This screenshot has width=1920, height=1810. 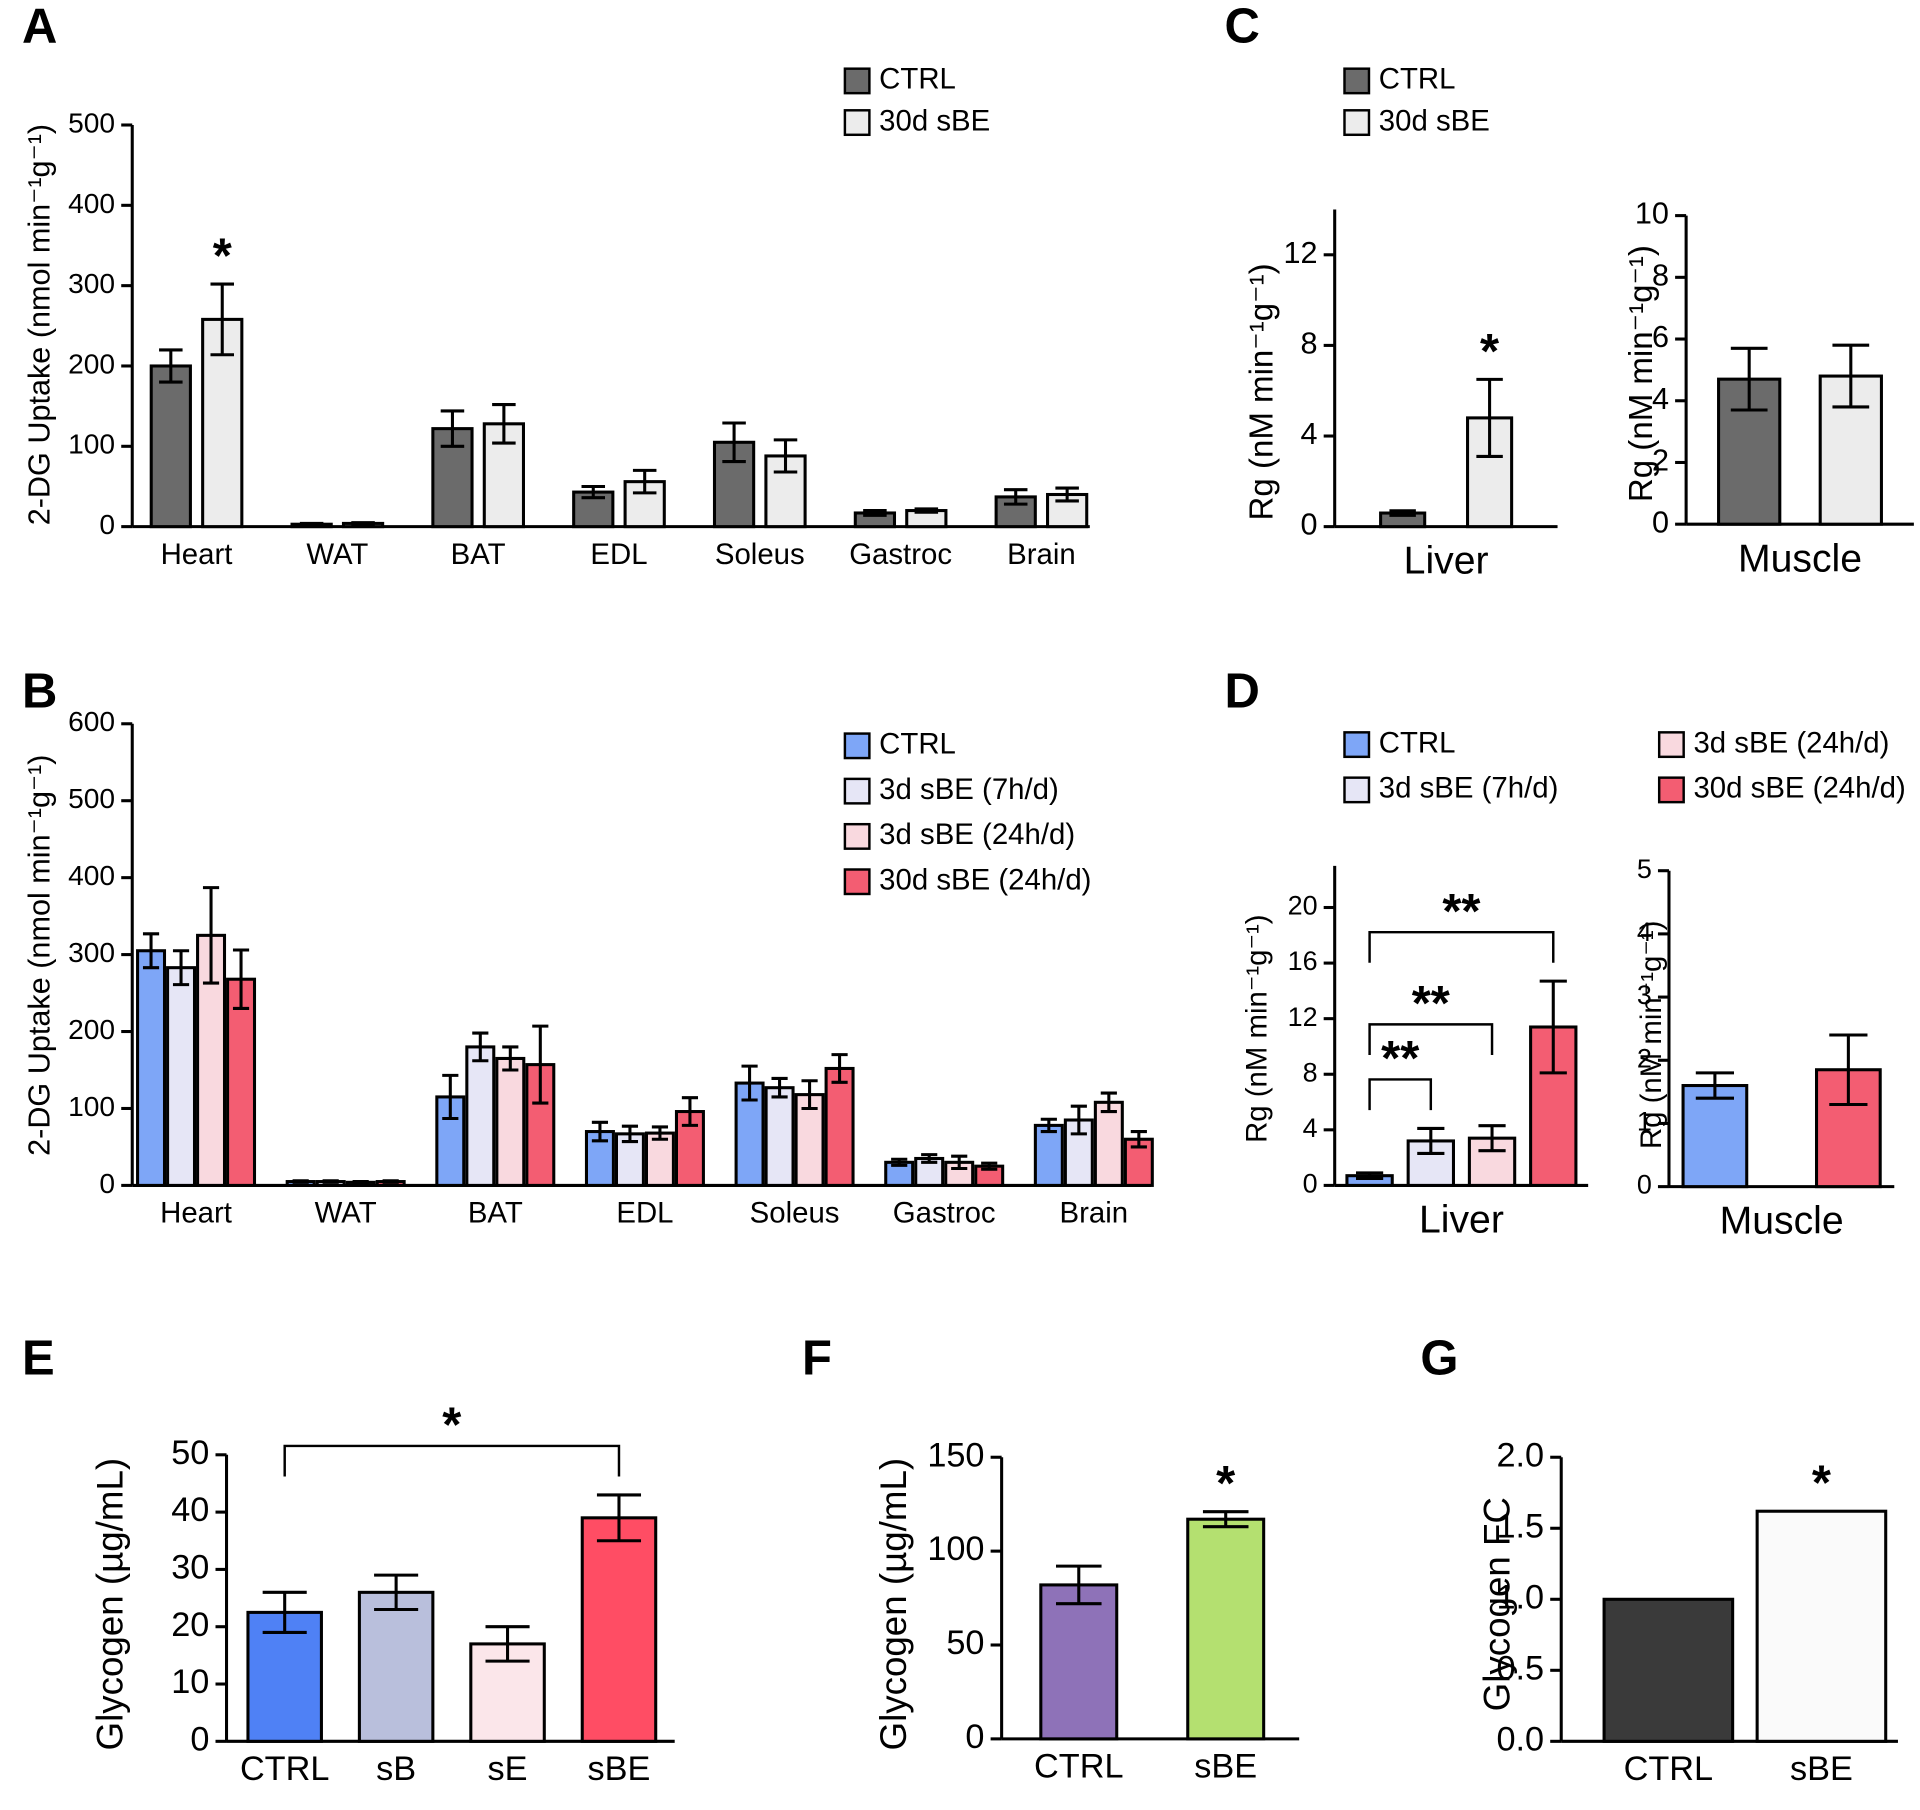 What do you see at coordinates (91, 875) in the screenshot?
I see `y-tick-label: 400` at bounding box center [91, 875].